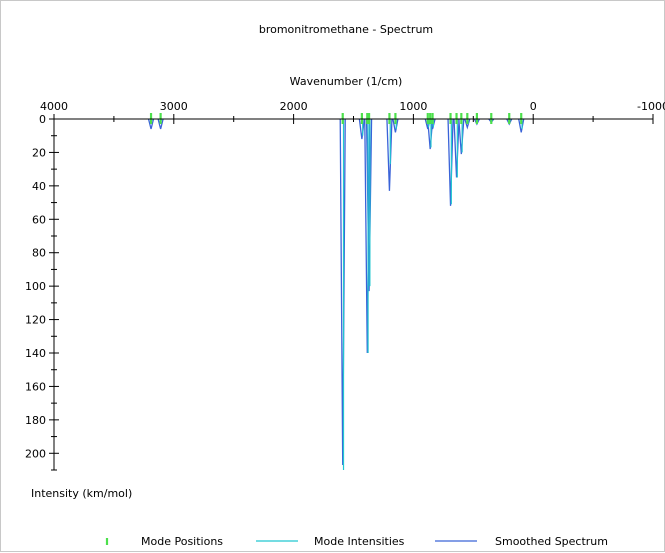 Image resolution: width=665 pixels, height=553 pixels. I want to click on legend-label: Mode Intensities, so click(359, 541).